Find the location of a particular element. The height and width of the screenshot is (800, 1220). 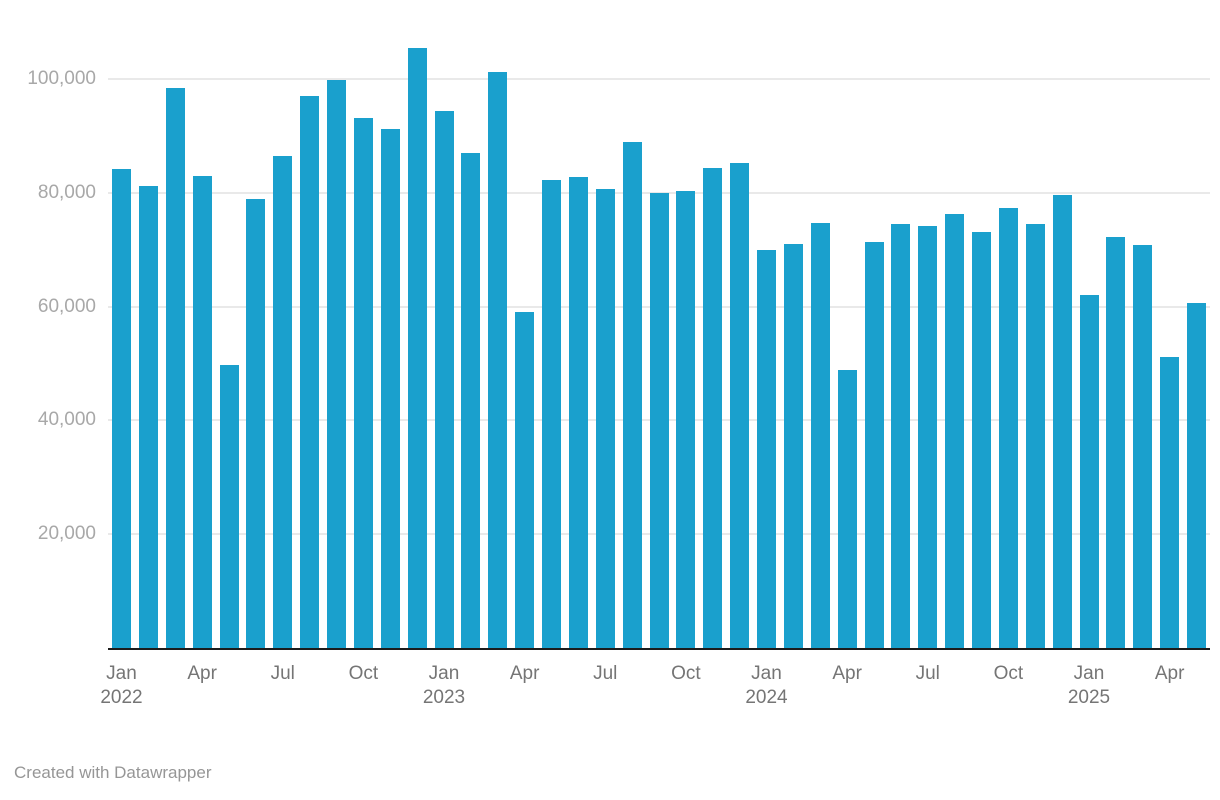

x-tick-label-apr-2025: Apr is located at coordinates (1170, 674).